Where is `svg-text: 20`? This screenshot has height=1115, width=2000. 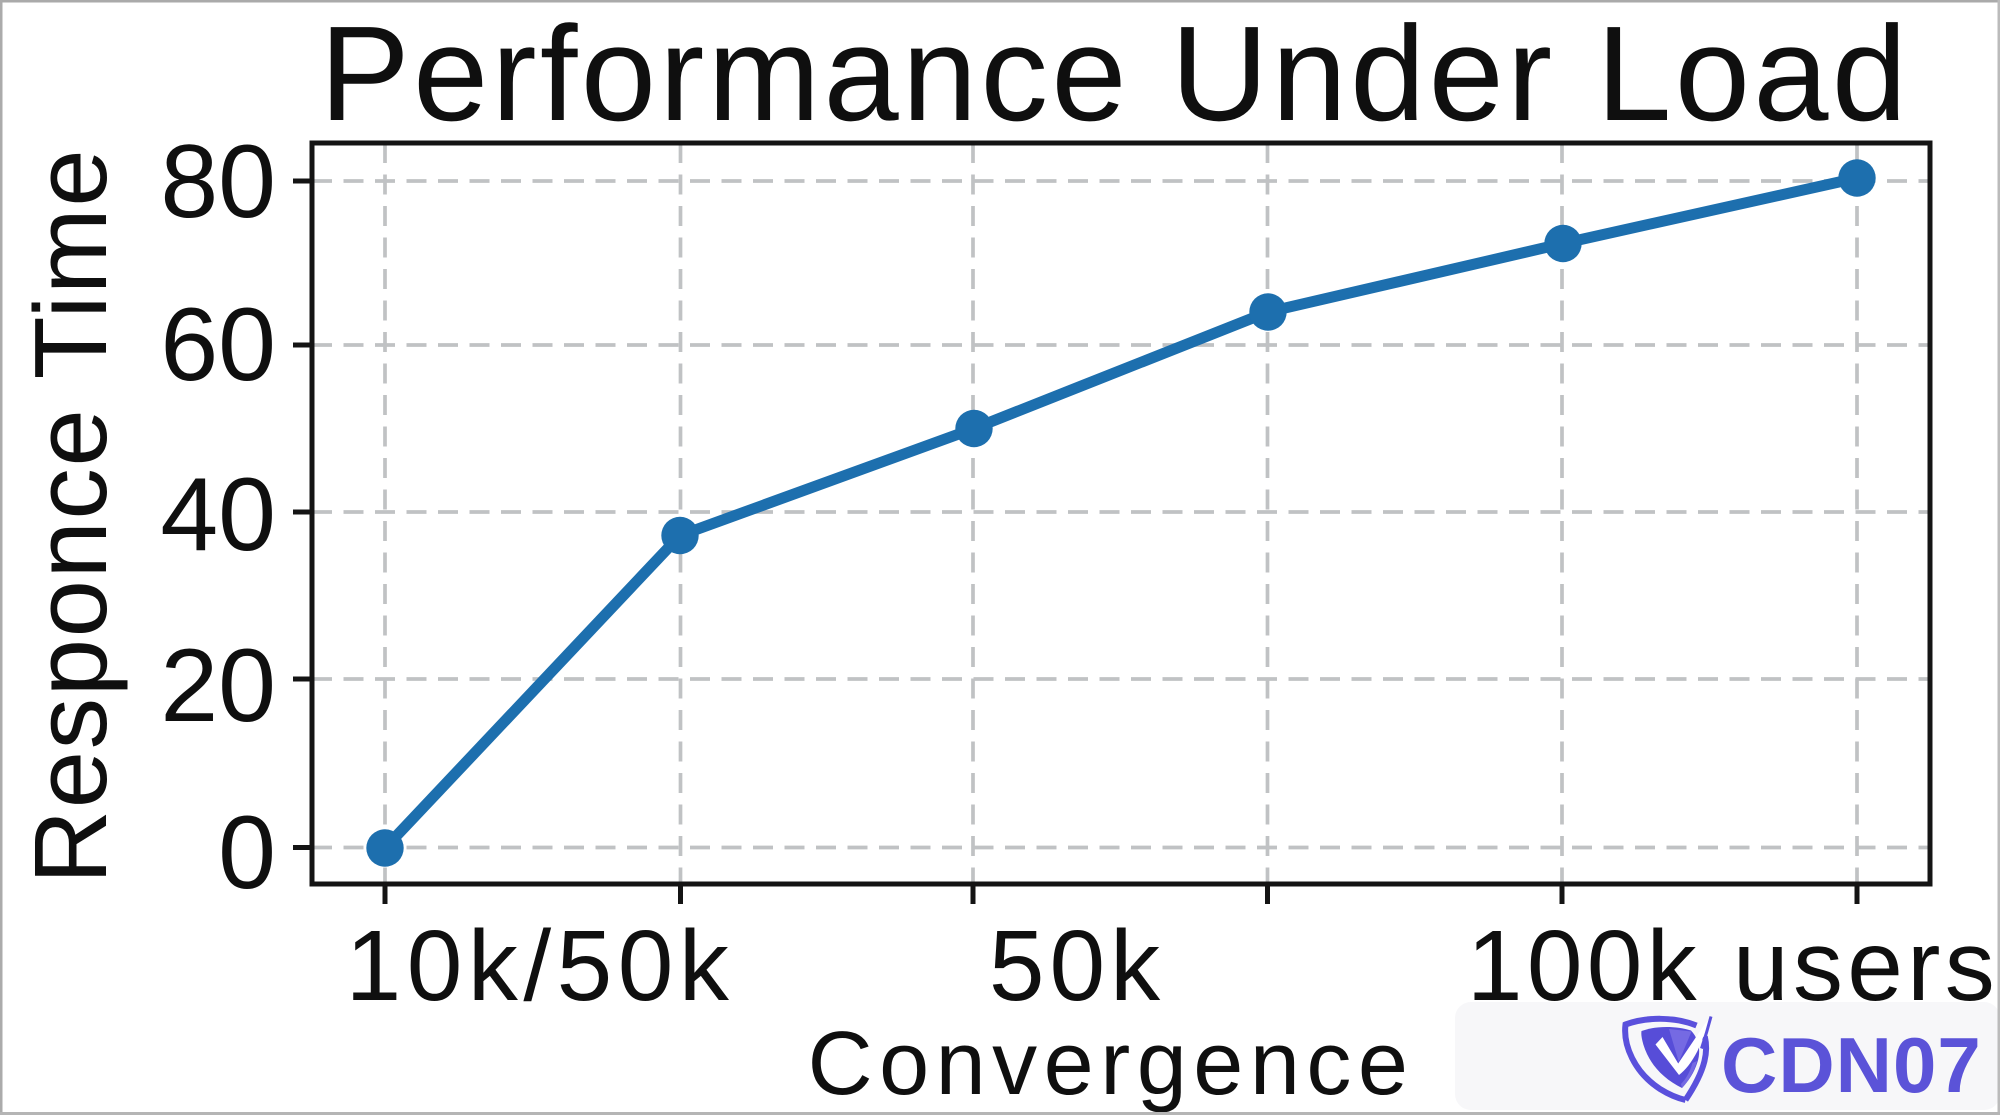 svg-text: 20 is located at coordinates (218, 686).